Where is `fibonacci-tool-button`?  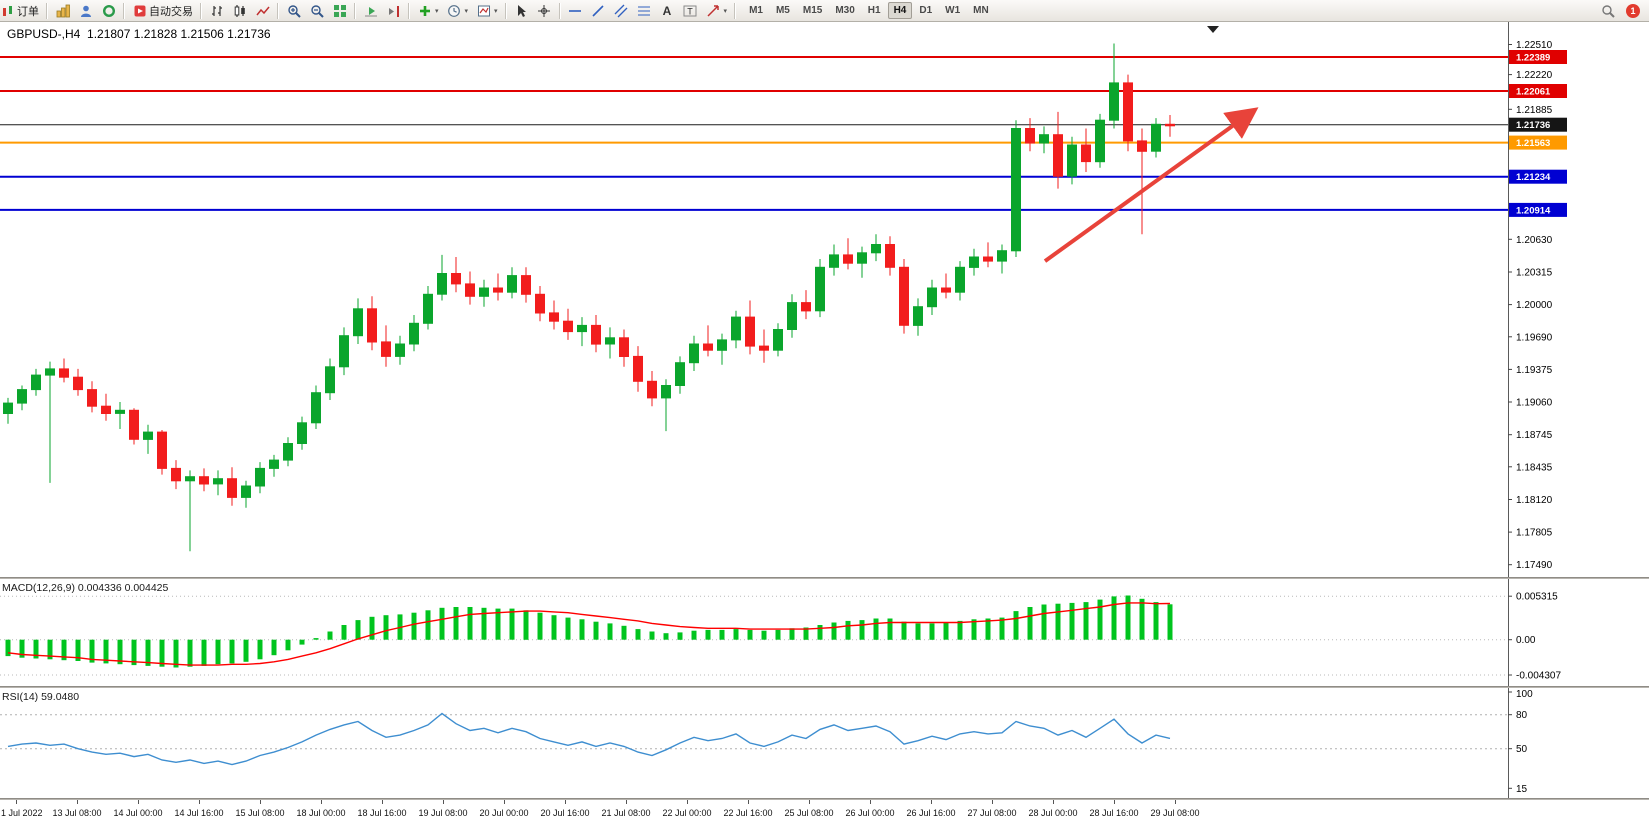
fibonacci-tool-button is located at coordinates (644, 10).